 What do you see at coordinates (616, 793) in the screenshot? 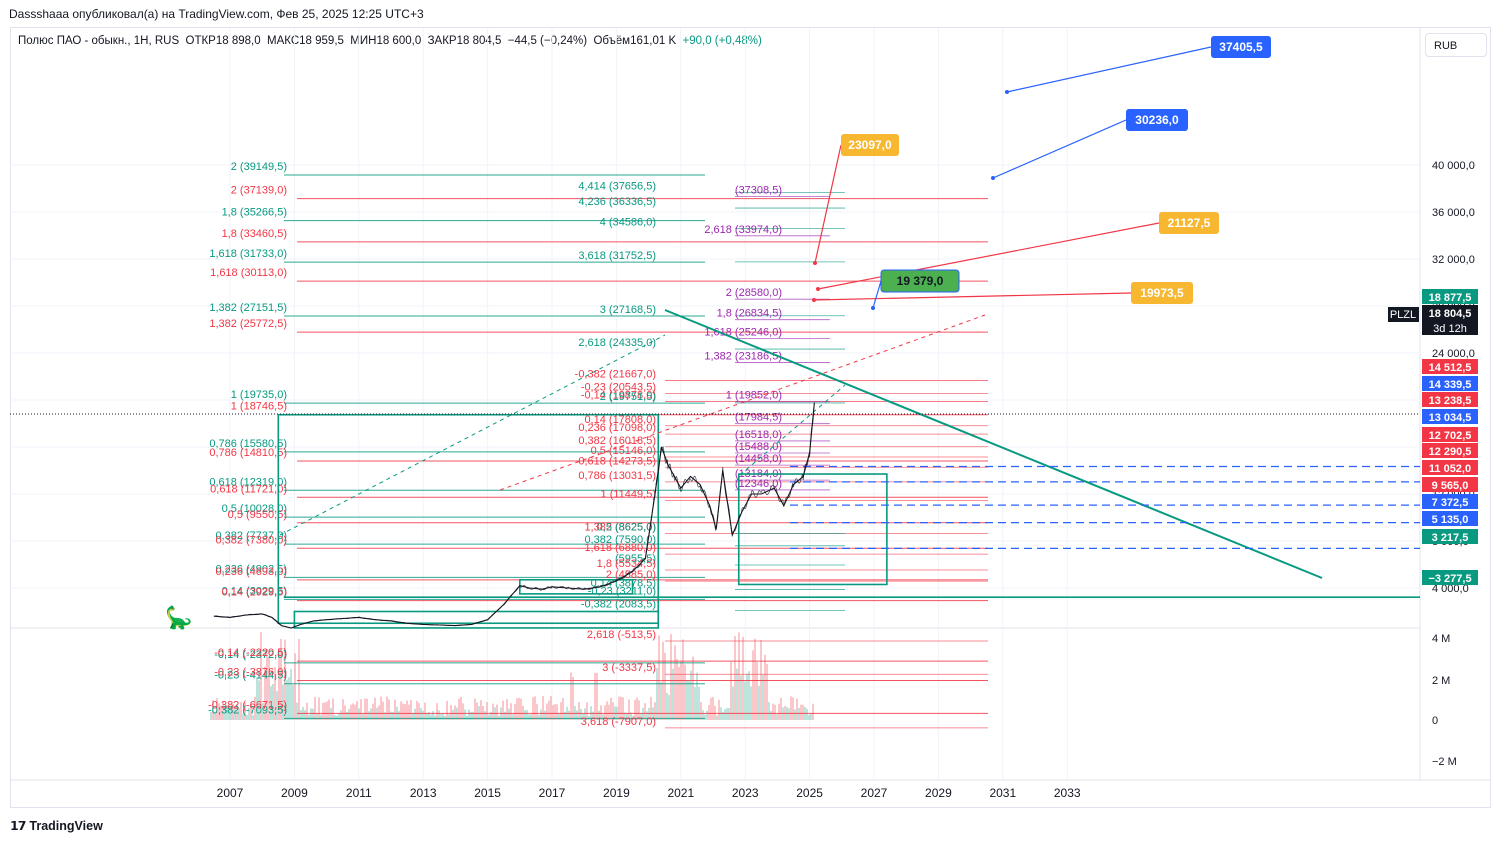
I see `x-tick-label: 2019` at bounding box center [616, 793].